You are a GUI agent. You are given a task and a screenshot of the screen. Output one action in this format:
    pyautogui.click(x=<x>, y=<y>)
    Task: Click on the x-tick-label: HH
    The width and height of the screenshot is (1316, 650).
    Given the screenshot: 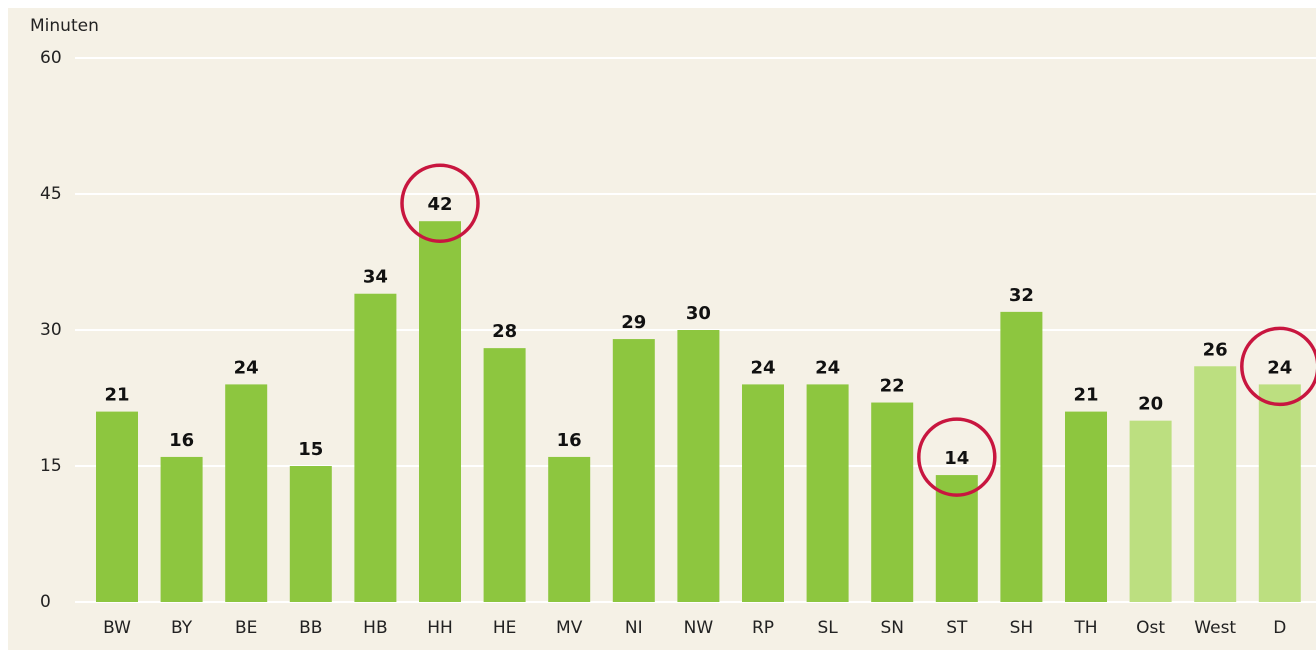 What is the action you would take?
    pyautogui.click(x=440, y=628)
    